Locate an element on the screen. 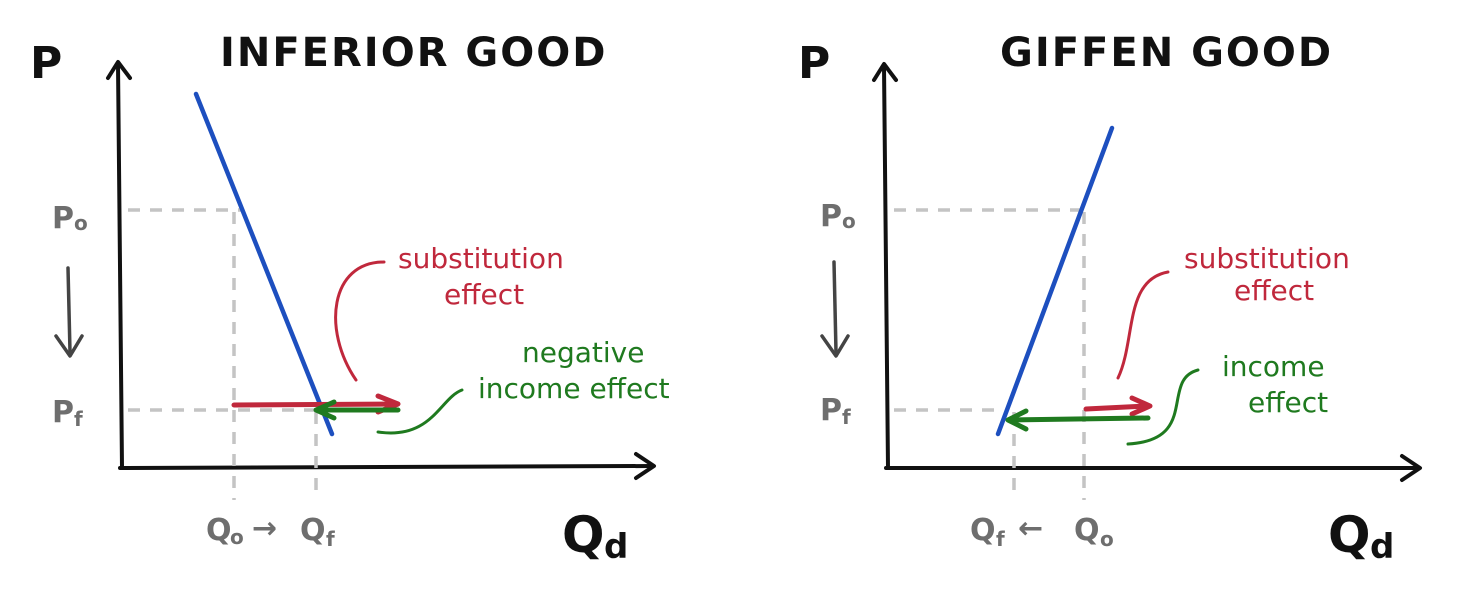 This screenshot has width=1472, height=589. panel-title: GIFFEN GOOD is located at coordinates (1166, 53).